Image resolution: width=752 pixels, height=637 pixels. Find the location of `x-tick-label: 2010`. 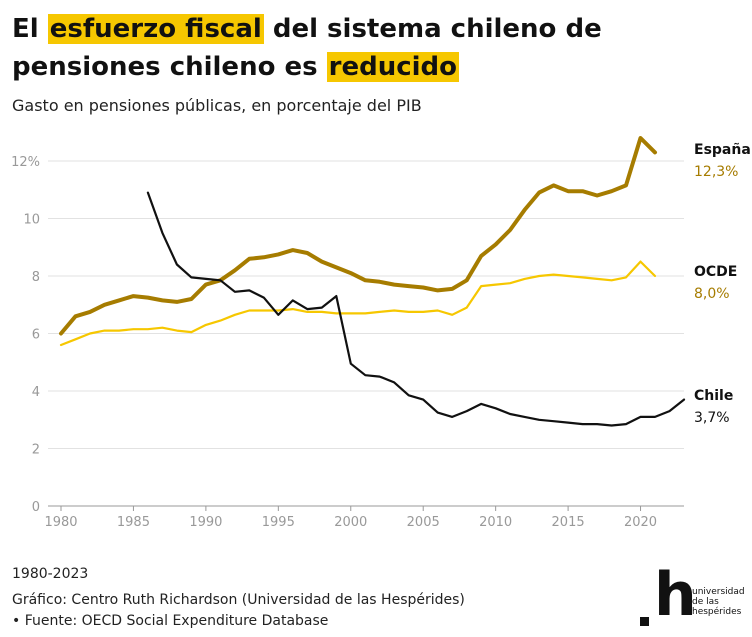

x-tick-label: 2010 is located at coordinates (495, 522).